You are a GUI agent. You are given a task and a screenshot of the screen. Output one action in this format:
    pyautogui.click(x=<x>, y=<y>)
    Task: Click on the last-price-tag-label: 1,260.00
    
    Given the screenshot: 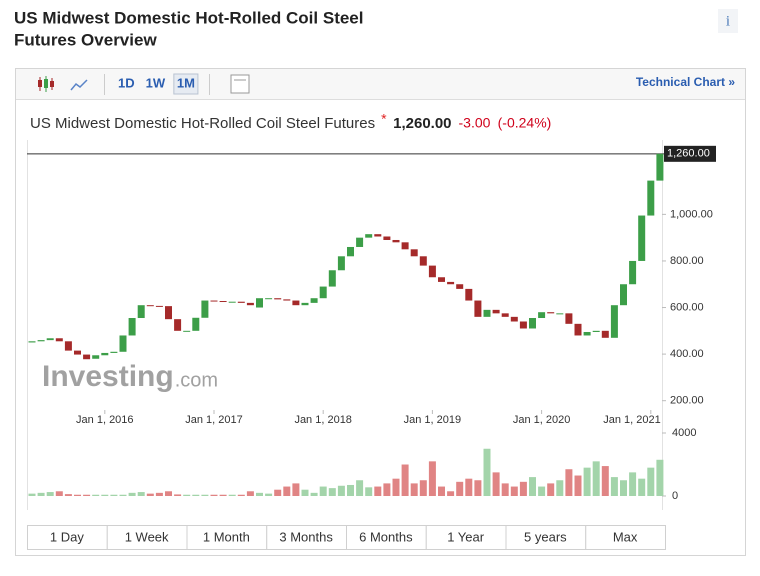 What is the action you would take?
    pyautogui.click(x=688, y=154)
    